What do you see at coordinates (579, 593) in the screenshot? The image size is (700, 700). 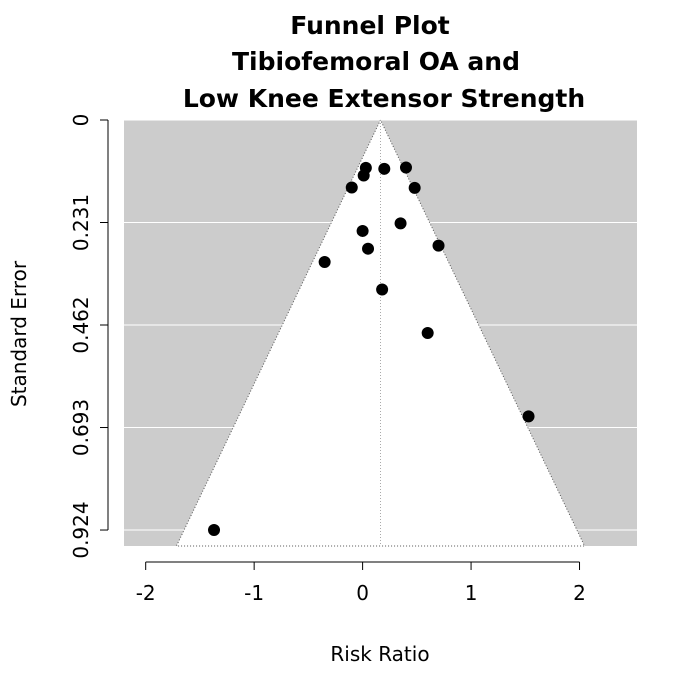 I see `x-tick-label: 2` at bounding box center [579, 593].